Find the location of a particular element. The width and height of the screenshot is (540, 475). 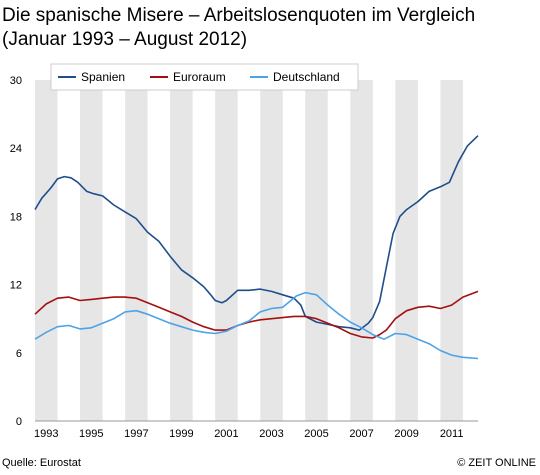

y-tick-label: 6 is located at coordinates (19, 354).